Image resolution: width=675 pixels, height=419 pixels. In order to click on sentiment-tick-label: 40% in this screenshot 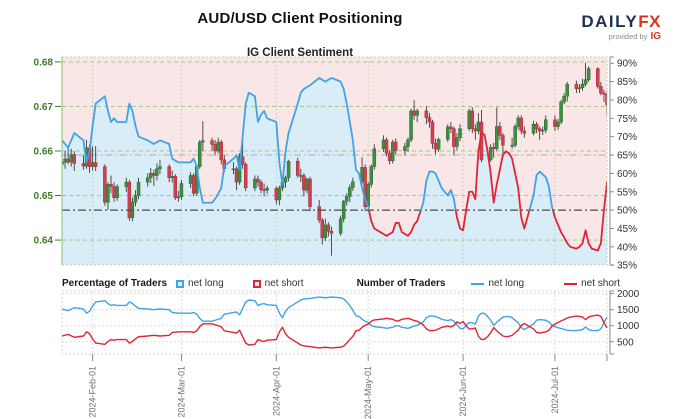, I will do `click(627, 247)`.